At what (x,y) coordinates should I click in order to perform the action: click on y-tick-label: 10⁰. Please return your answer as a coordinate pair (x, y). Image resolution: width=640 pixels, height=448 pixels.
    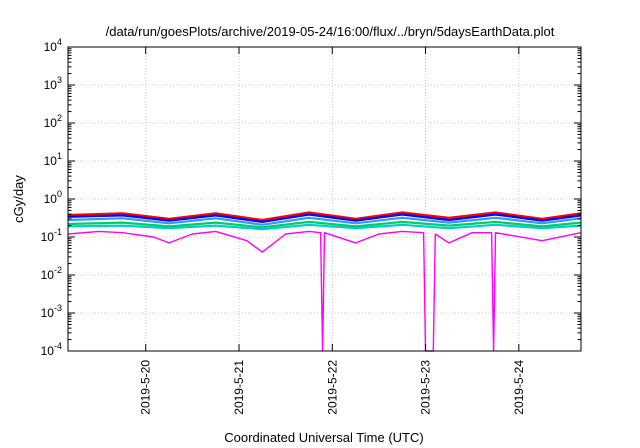
    Looking at the image, I should click on (53, 197).